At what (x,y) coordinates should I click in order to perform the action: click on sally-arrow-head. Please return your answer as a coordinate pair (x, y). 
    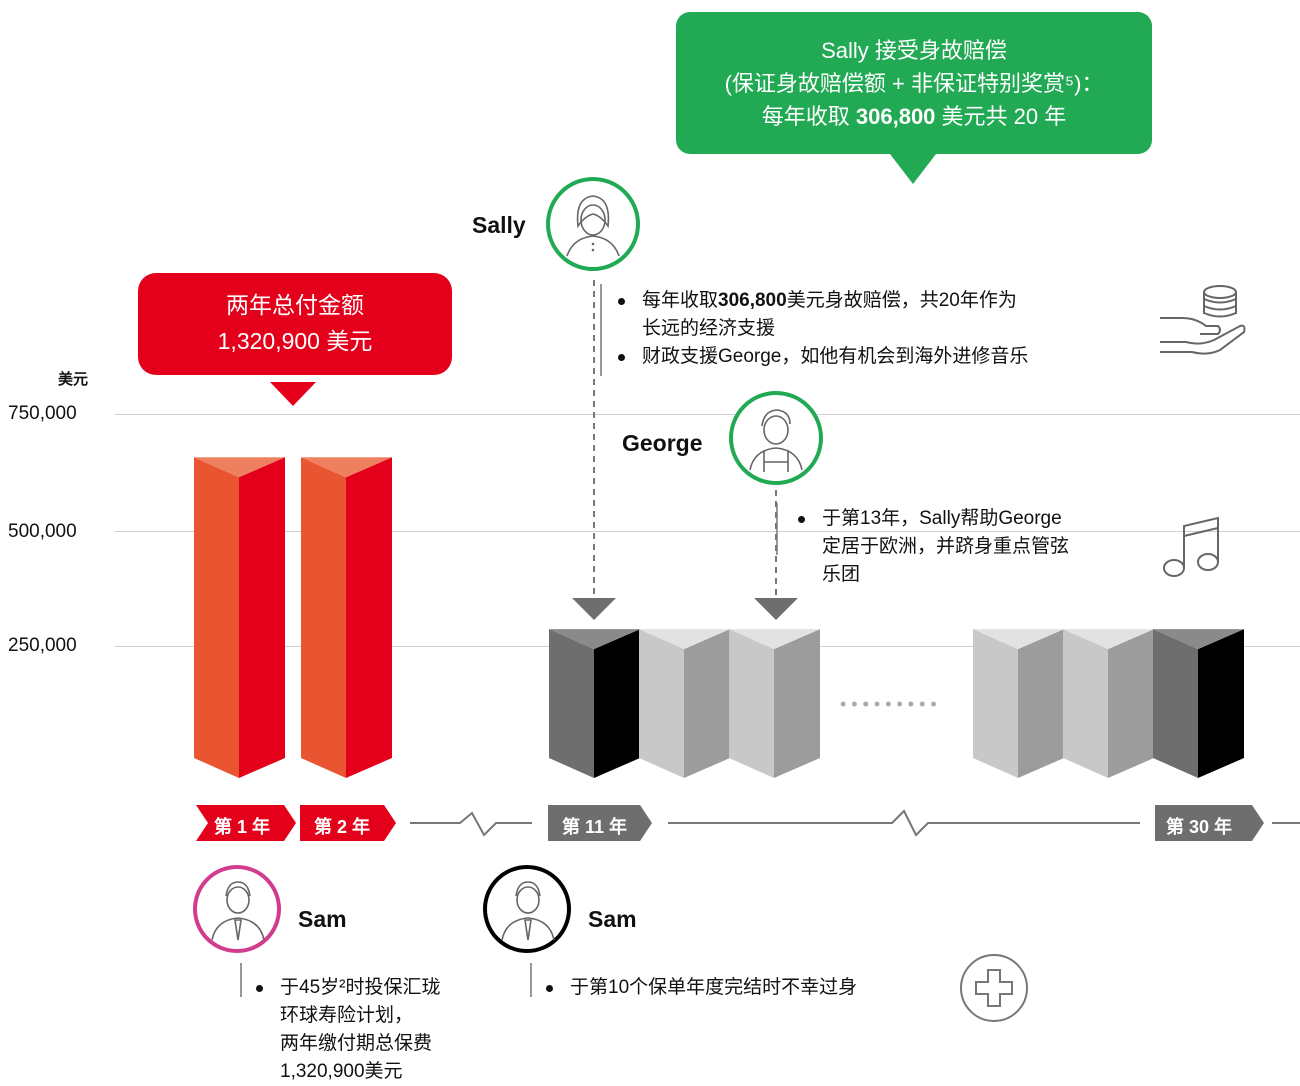
    Looking at the image, I should click on (594, 609).